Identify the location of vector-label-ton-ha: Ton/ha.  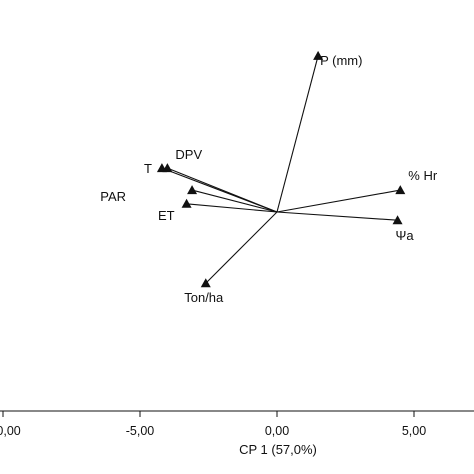
(204, 297).